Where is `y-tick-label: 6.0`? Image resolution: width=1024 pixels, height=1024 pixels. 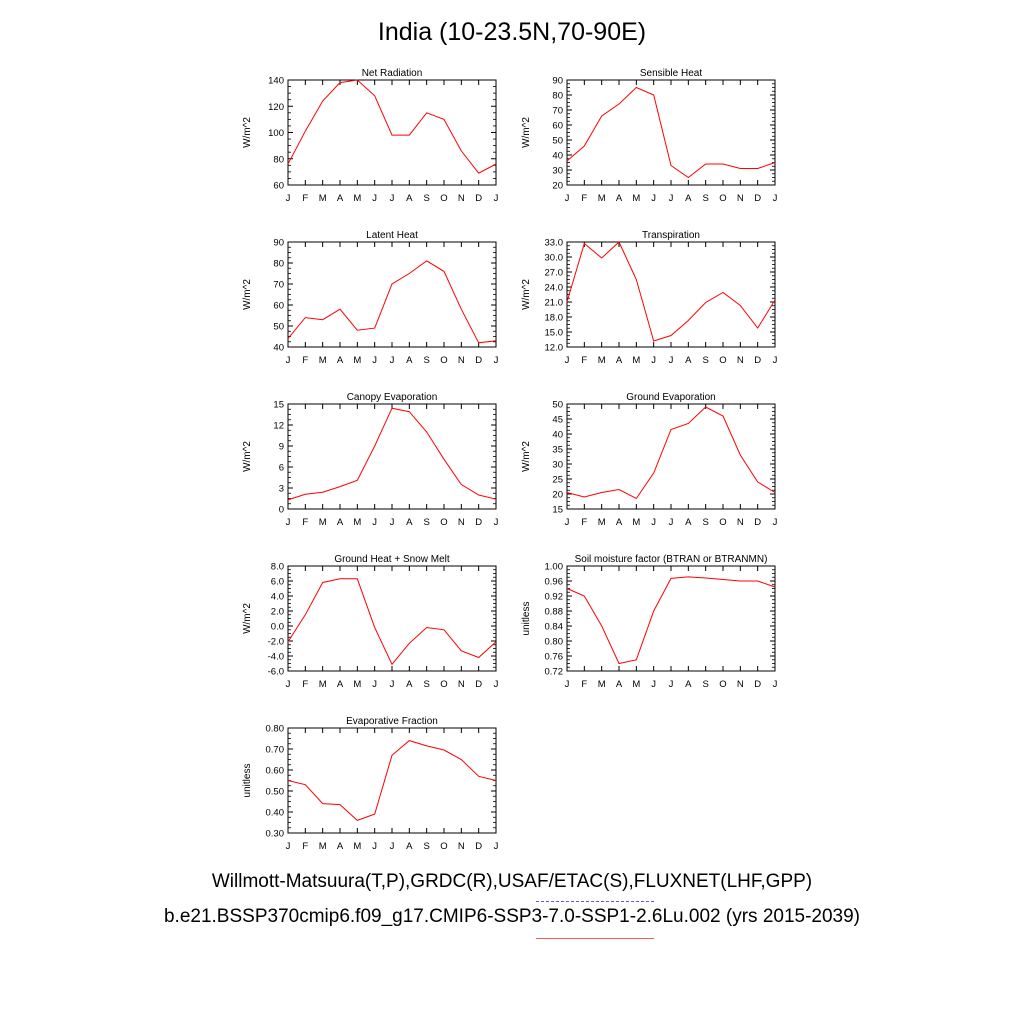 y-tick-label: 6.0 is located at coordinates (277, 582).